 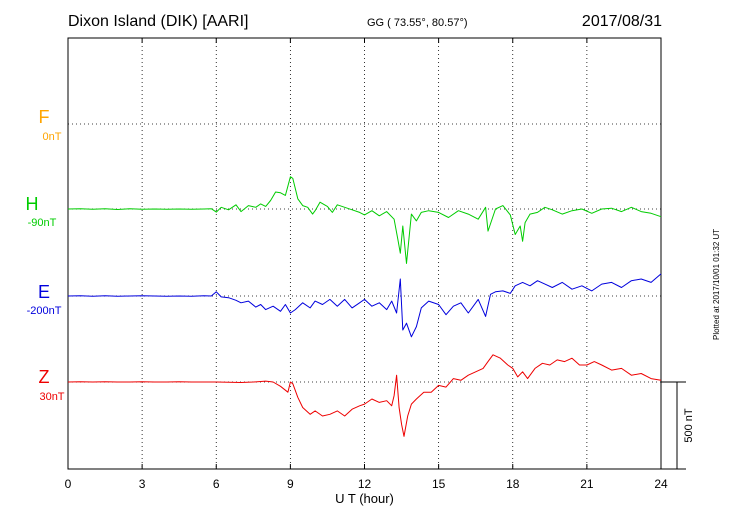 What do you see at coordinates (44, 377) in the screenshot?
I see `component-label-z: Z` at bounding box center [44, 377].